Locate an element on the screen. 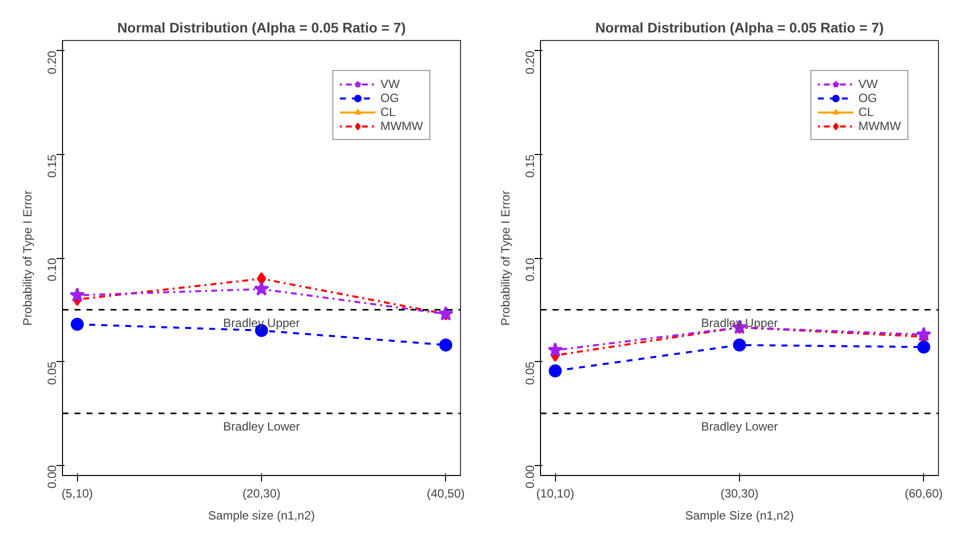  x-tick-label: (5,10) is located at coordinates (77, 493).